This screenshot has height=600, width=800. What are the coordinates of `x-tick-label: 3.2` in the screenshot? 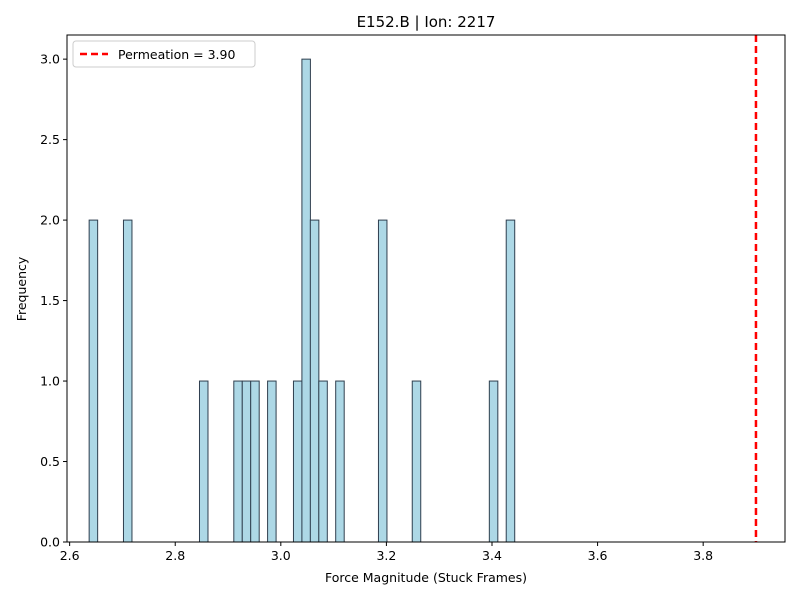 It's located at (386, 555).